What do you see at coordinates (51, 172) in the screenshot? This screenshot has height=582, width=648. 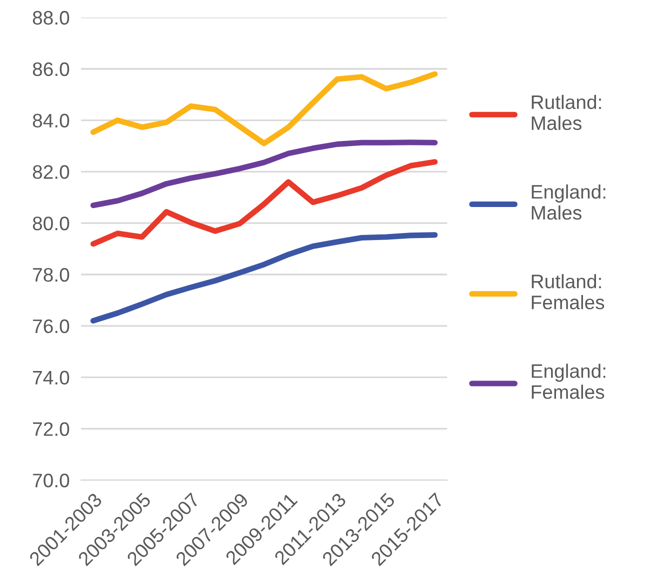 I see `y-tick-label: 82.0` at bounding box center [51, 172].